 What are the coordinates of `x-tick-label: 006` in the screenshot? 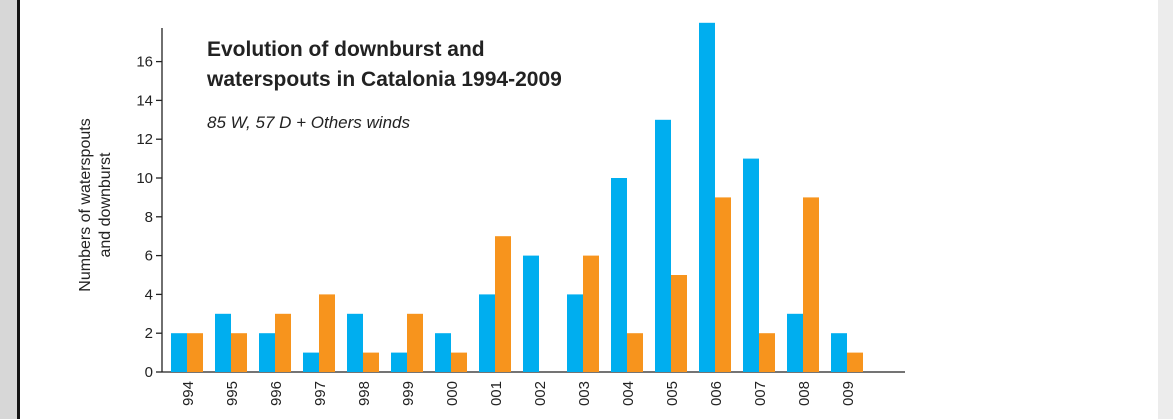 It's located at (716, 393).